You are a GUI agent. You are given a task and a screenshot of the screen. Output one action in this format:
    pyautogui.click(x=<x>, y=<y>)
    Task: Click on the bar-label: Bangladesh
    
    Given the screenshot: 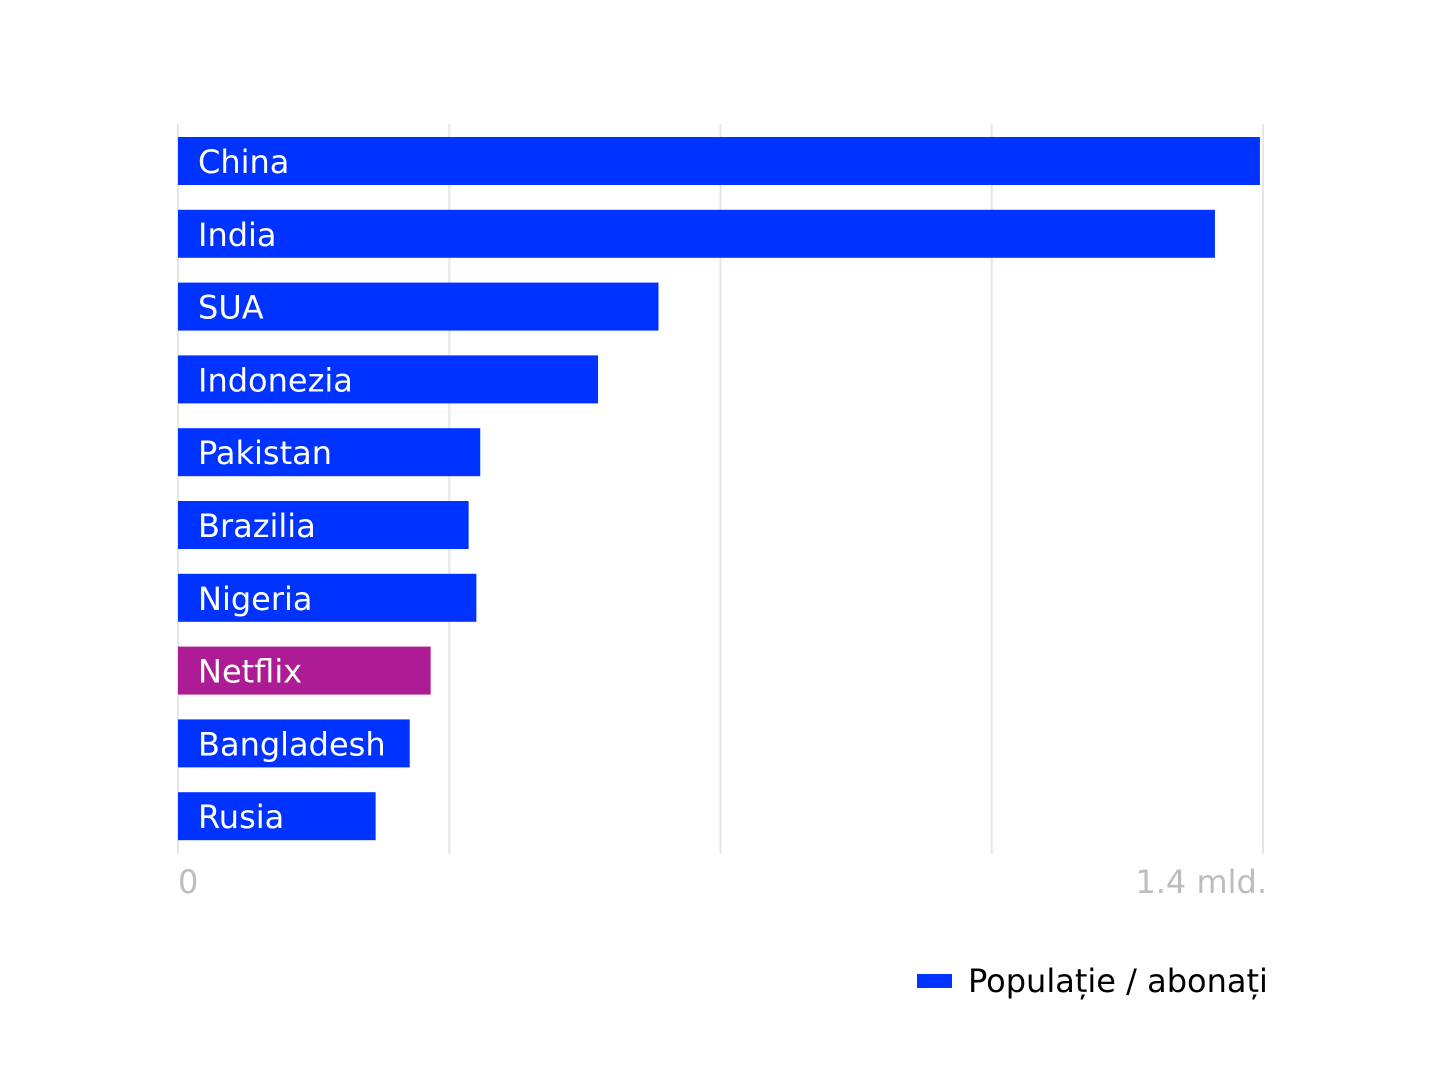 What is the action you would take?
    pyautogui.click(x=292, y=744)
    